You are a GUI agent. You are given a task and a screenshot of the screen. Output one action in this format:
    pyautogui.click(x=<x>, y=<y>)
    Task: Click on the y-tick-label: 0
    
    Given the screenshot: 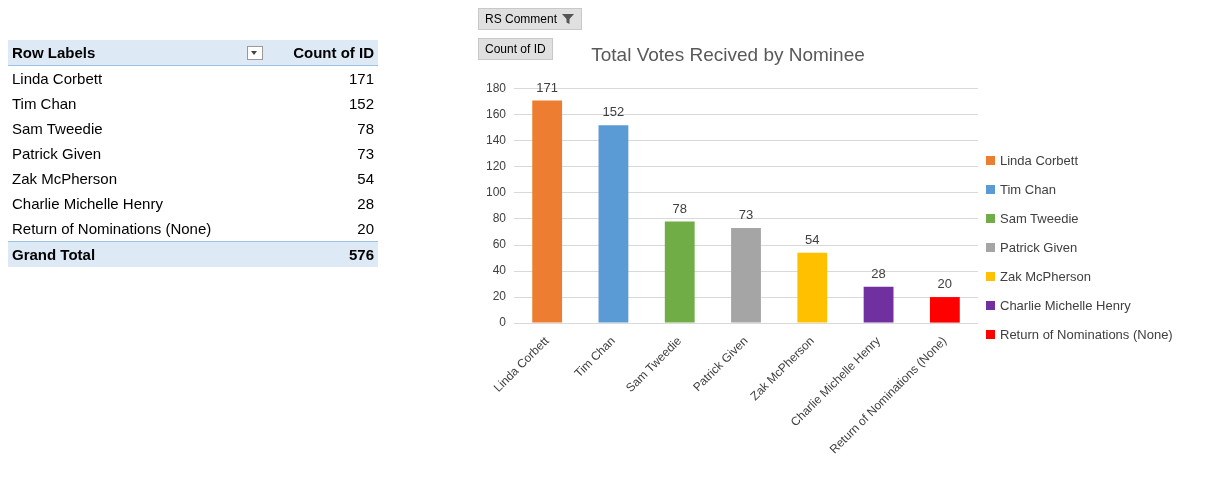 What is the action you would take?
    pyautogui.click(x=503, y=322)
    